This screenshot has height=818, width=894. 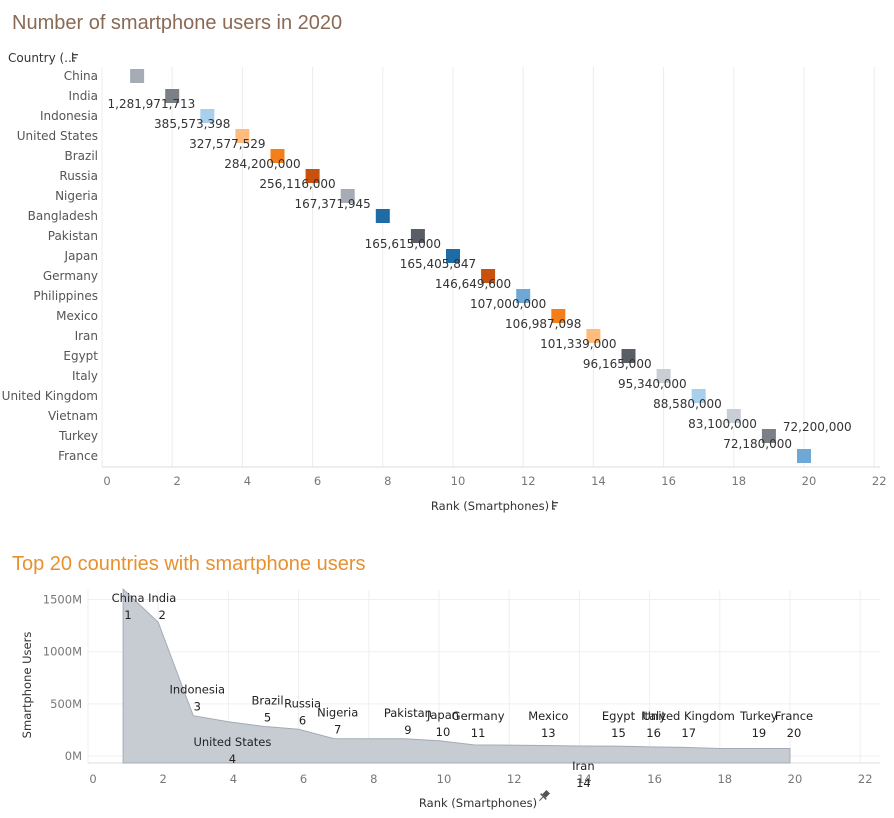 I want to click on area-rank-label: 6, so click(x=302, y=720).